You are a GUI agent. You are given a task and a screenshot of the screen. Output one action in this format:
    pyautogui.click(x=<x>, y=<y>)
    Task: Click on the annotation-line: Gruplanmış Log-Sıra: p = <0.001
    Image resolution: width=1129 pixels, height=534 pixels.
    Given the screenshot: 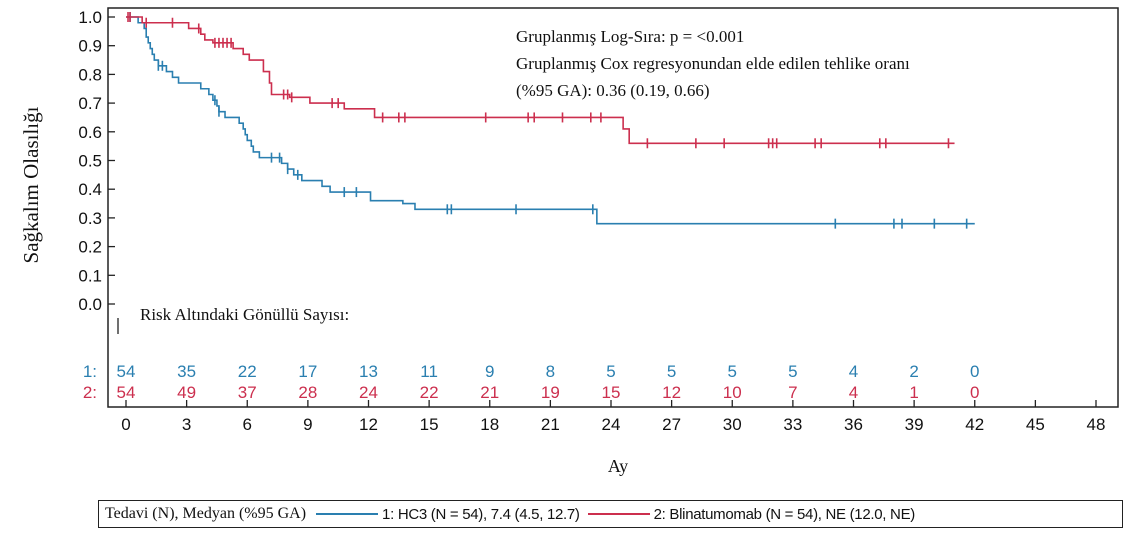 What is the action you would take?
    pyautogui.click(x=630, y=36)
    